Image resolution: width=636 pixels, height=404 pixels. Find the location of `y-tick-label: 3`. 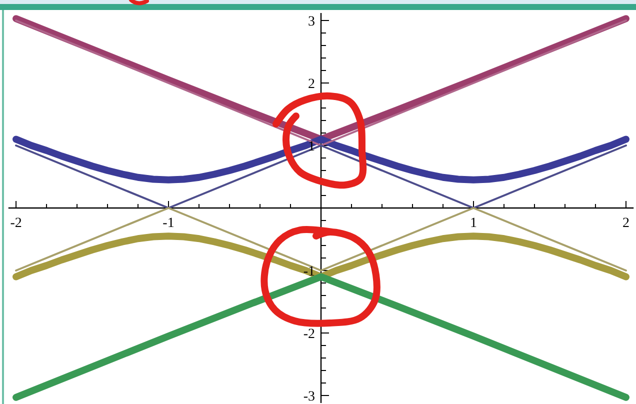

y-tick-label: 3 is located at coordinates (311, 22).